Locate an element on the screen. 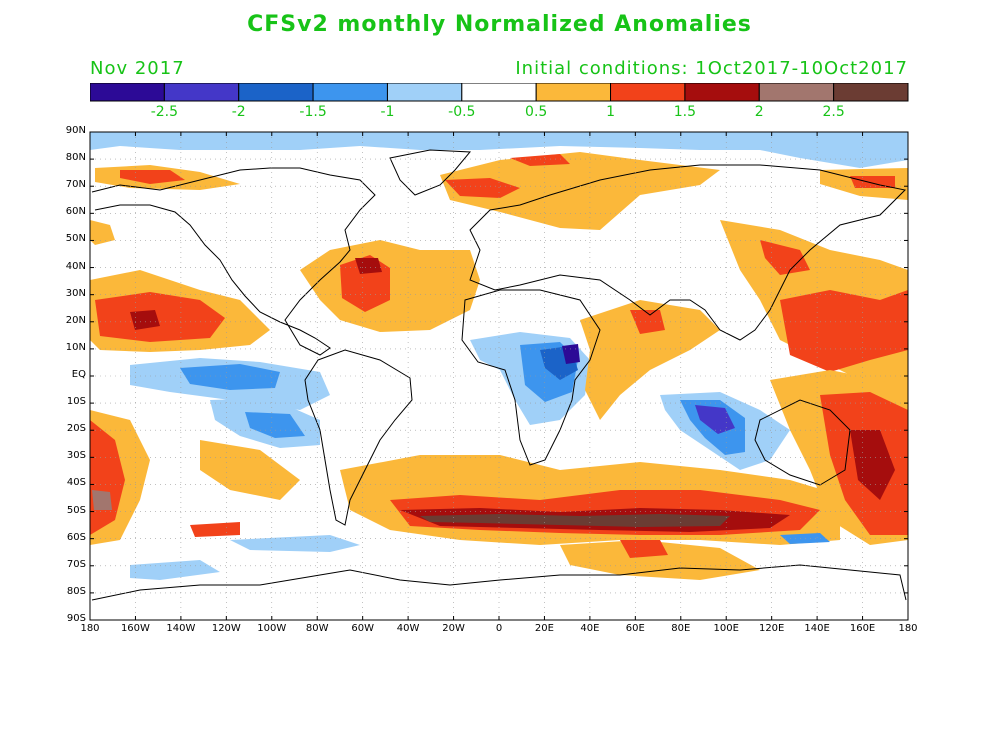 The width and height of the screenshot is (999, 750). latitude-label: 90S is located at coordinates (76, 618).